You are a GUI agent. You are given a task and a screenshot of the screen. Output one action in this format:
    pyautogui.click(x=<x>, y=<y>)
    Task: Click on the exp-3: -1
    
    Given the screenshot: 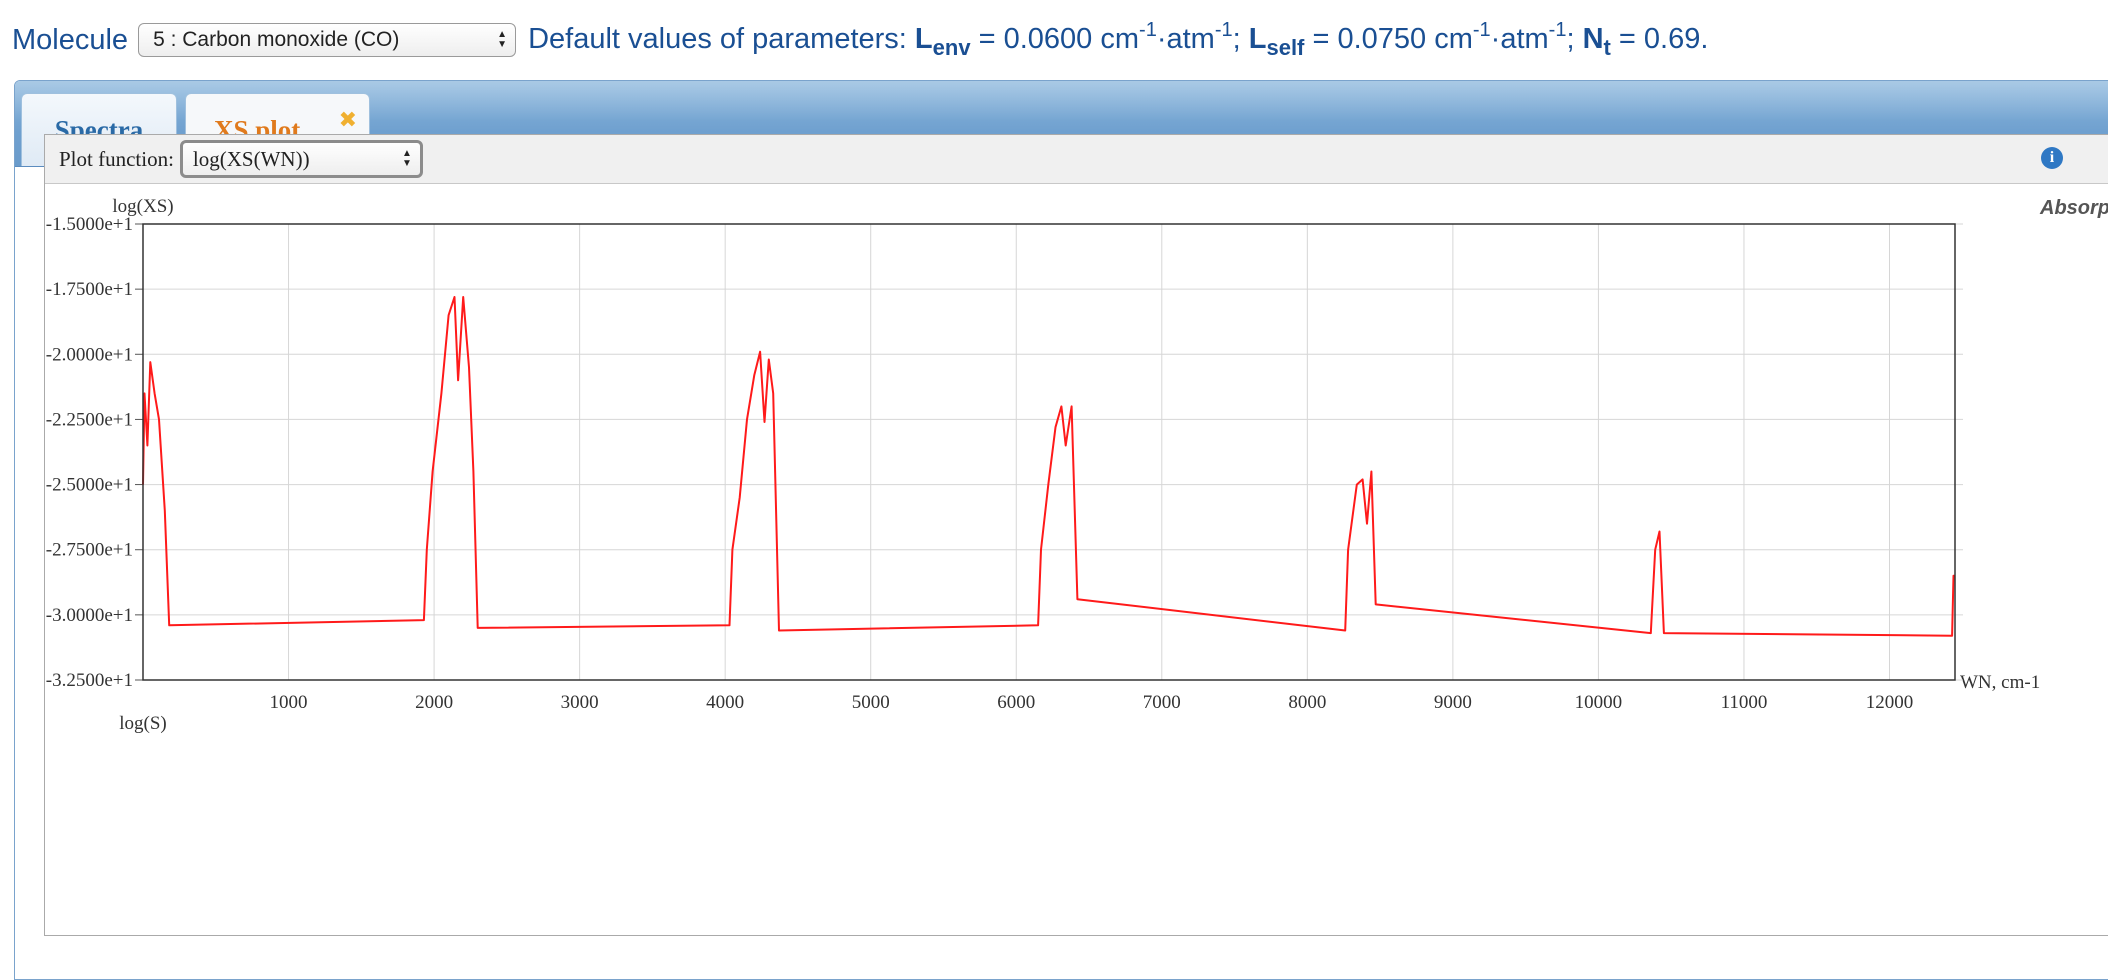 What is the action you would take?
    pyautogui.click(x=1481, y=30)
    